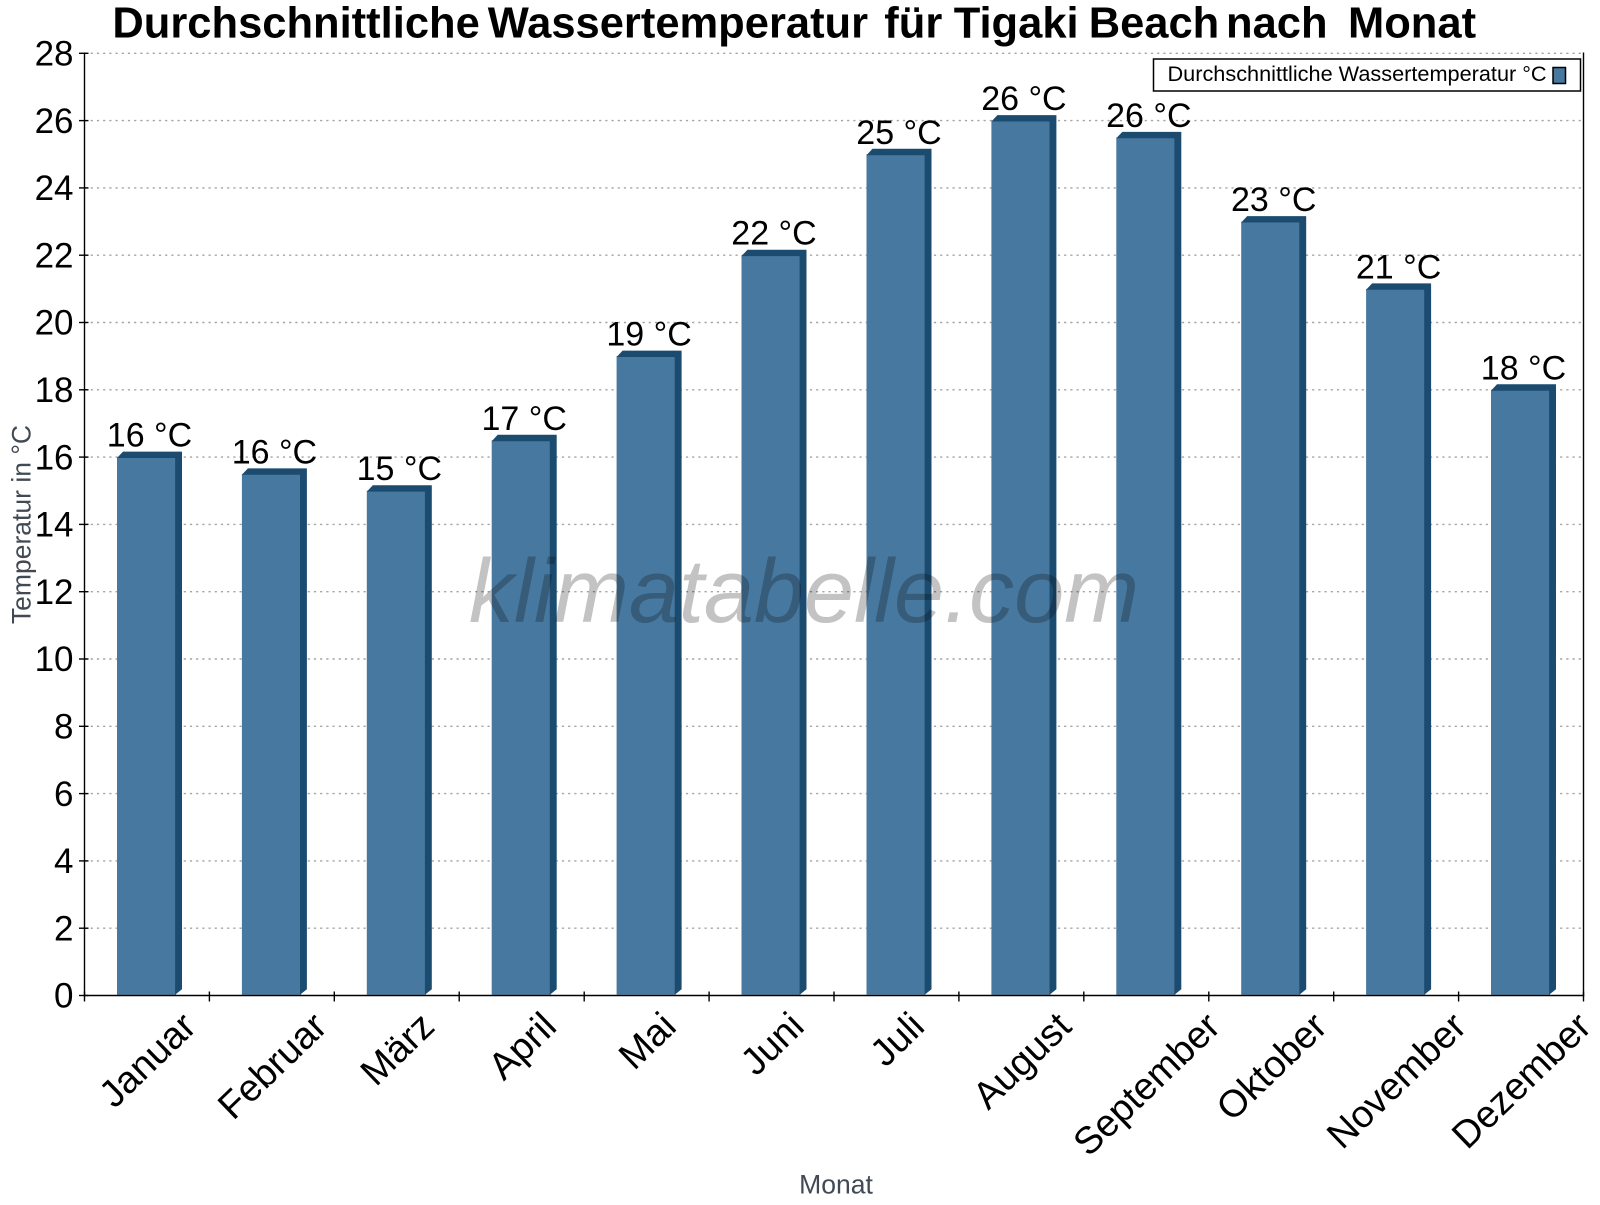 The height and width of the screenshot is (1205, 1600). I want to click on svg-text: 25 °C, so click(898, 133).